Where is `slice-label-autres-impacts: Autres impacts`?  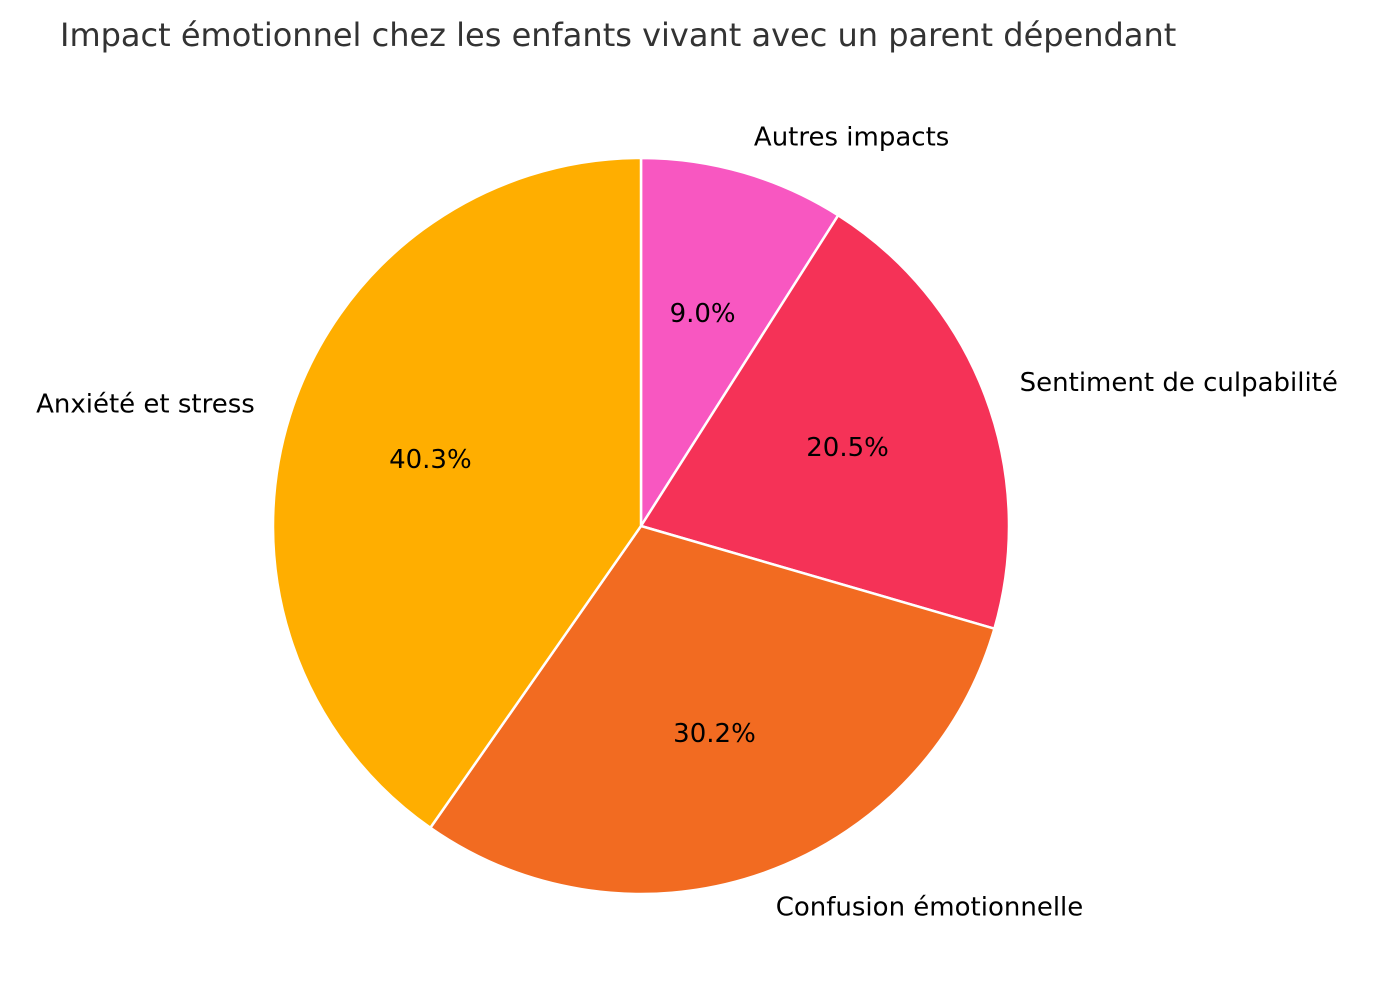
slice-label-autres-impacts: Autres impacts is located at coordinates (851, 137).